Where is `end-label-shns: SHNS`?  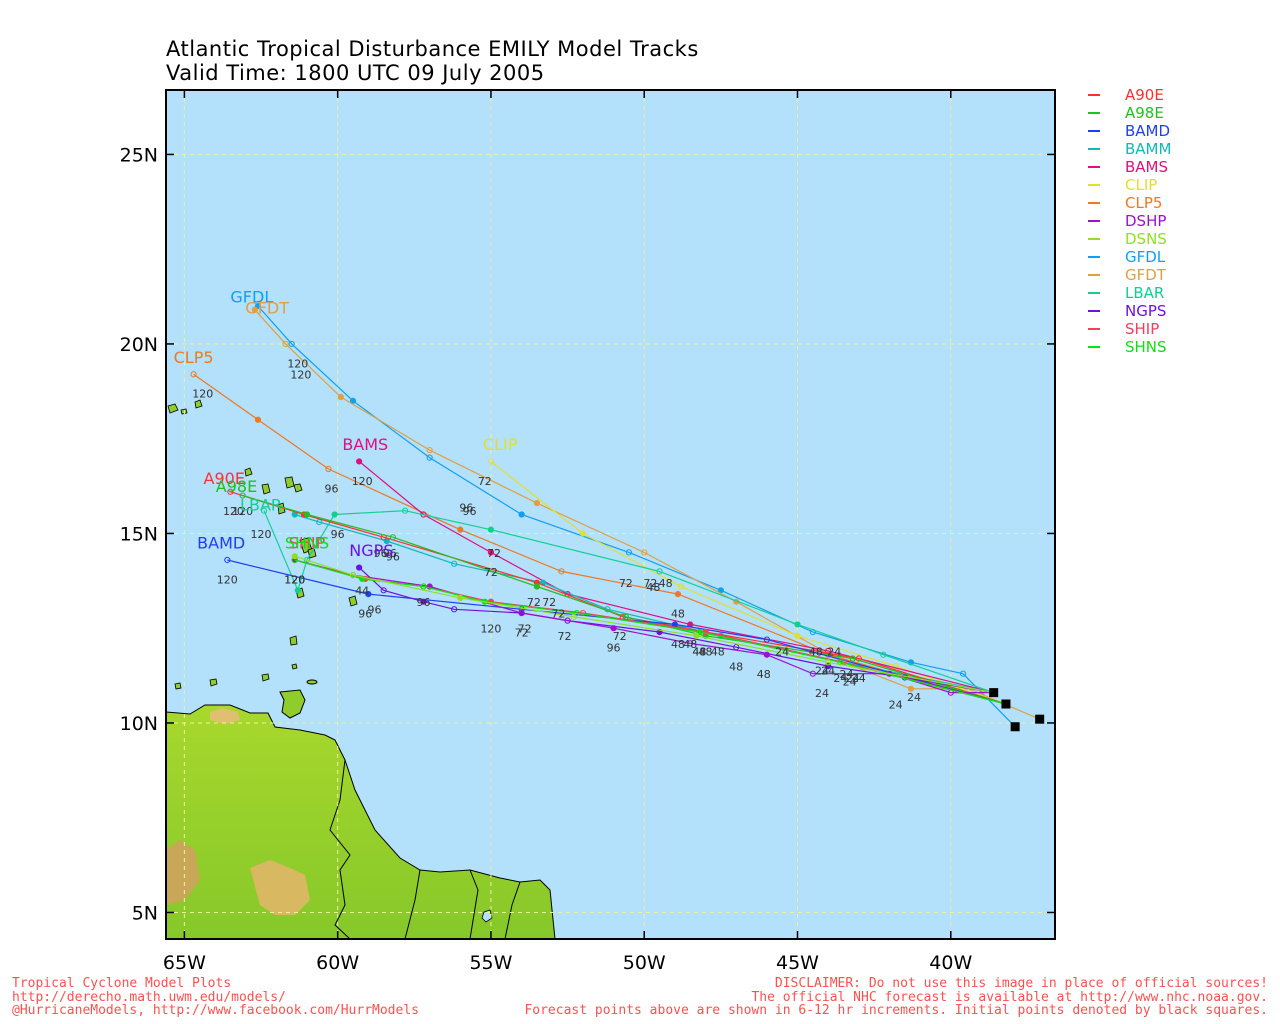 end-label-shns: SHNS is located at coordinates (307, 543).